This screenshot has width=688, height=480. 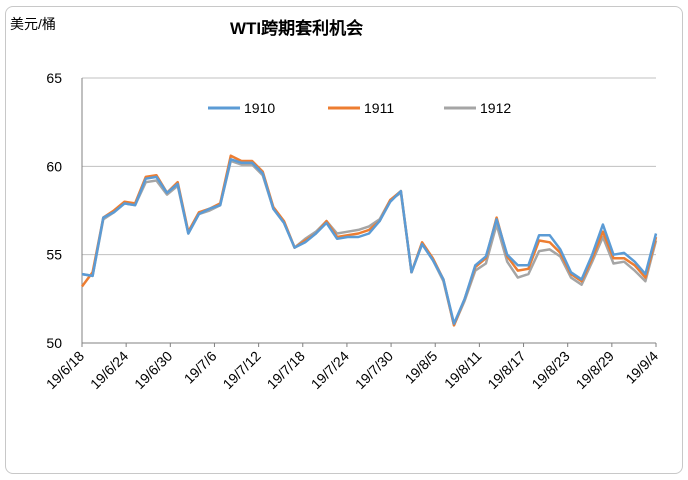 I want to click on x-tick-label: 19/8/29, so click(x=595, y=370).